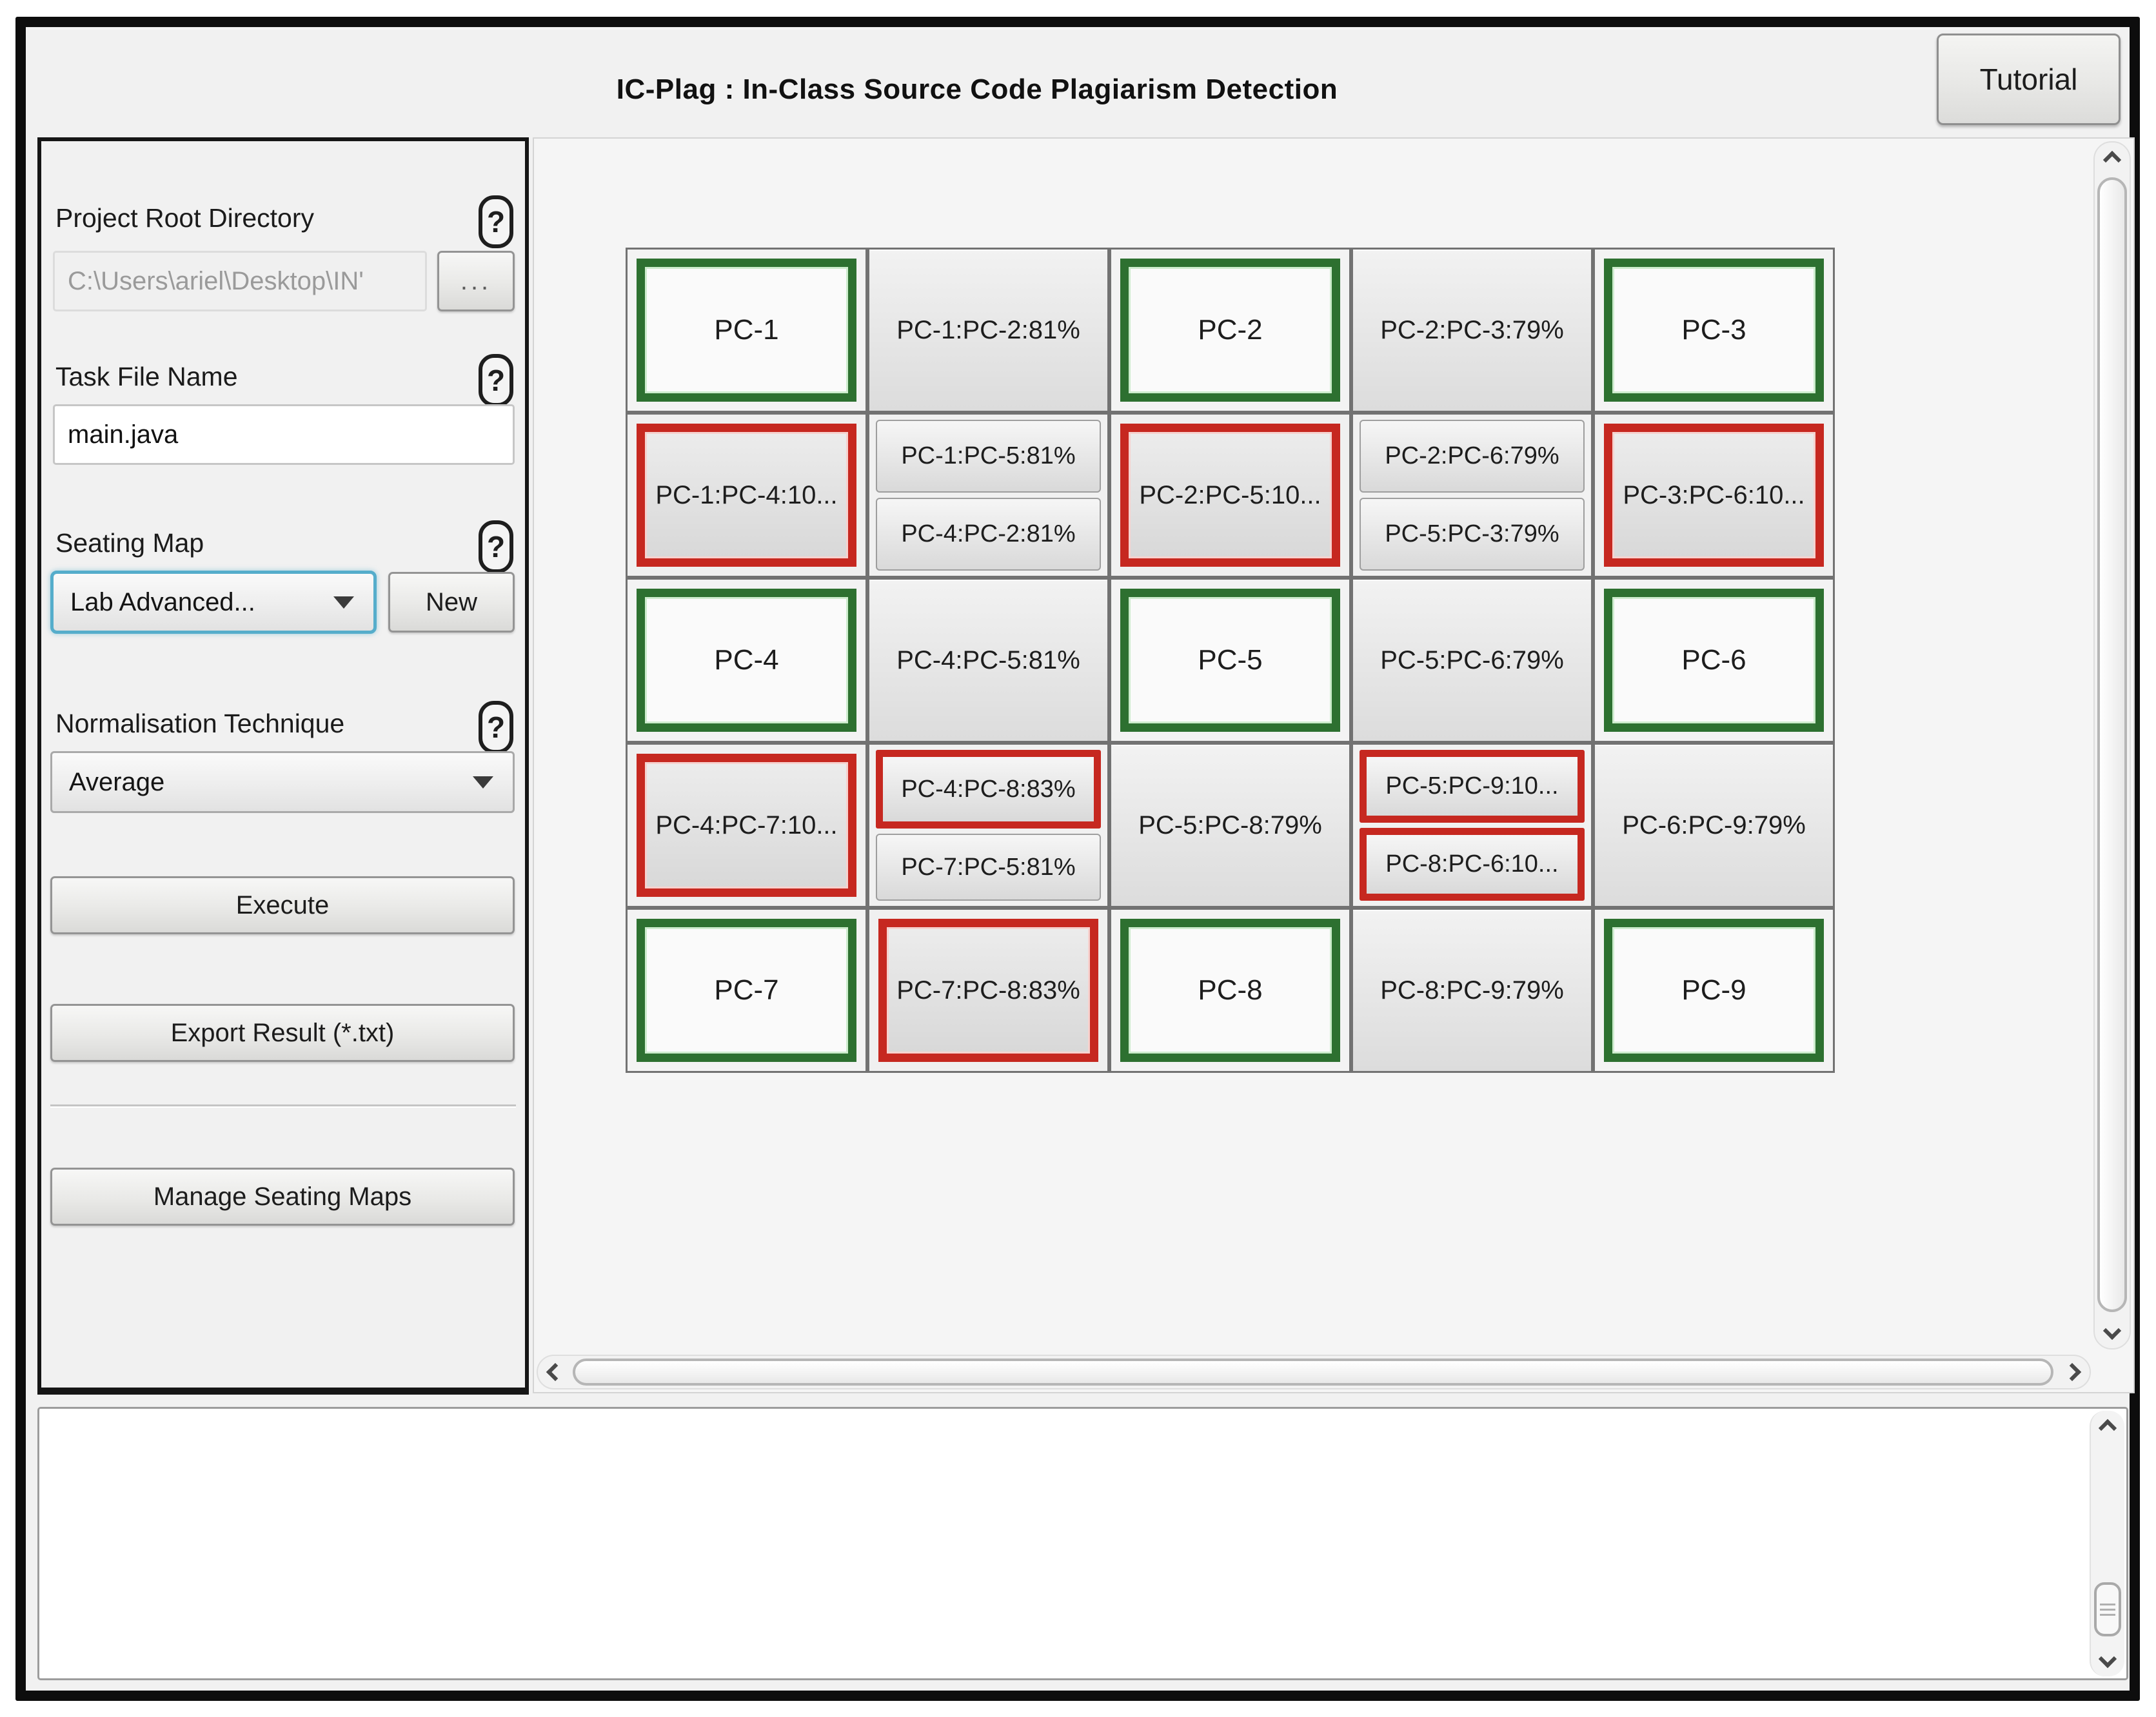 The height and width of the screenshot is (1717, 2156). What do you see at coordinates (1472, 534) in the screenshot?
I see `similarity-subcell-pc5-pc3: PC-5:PC-3:79%` at bounding box center [1472, 534].